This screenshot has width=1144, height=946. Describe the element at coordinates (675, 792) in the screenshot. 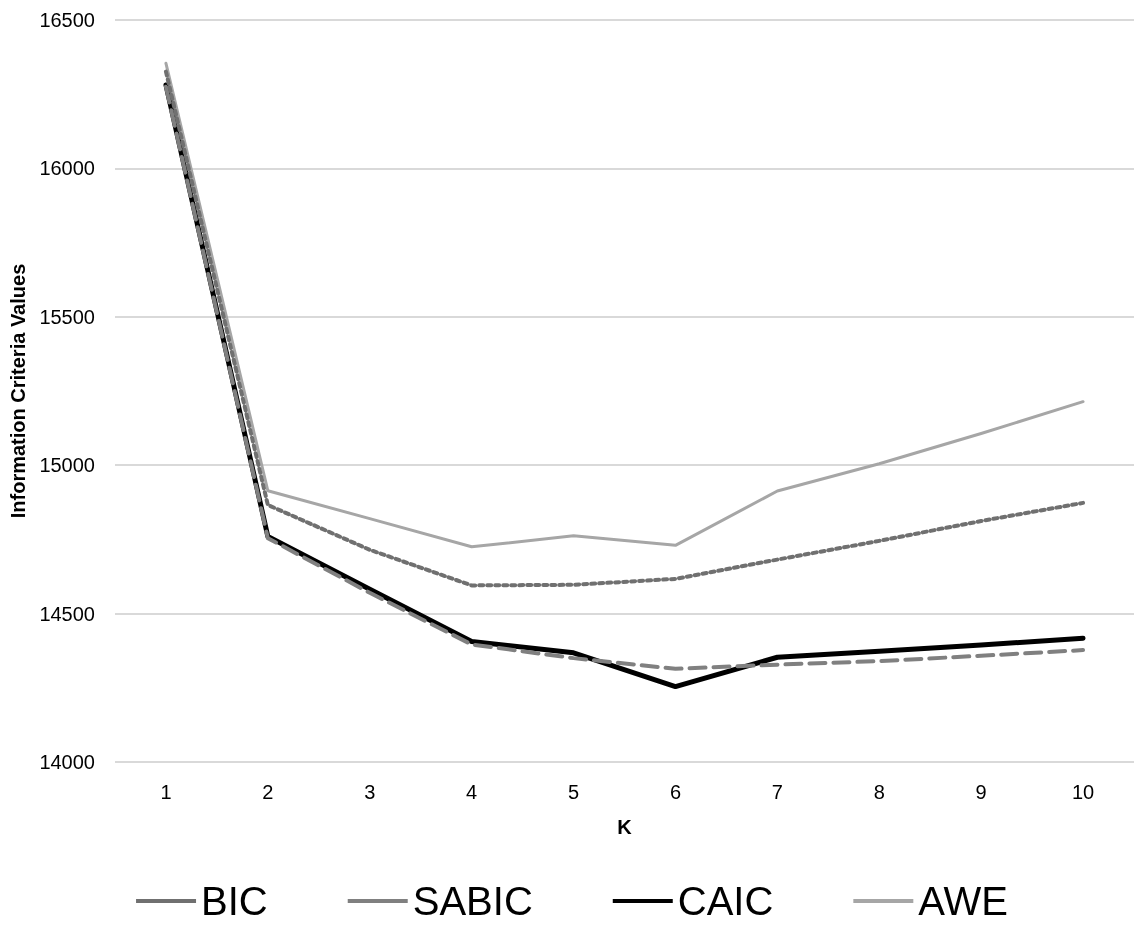

I see `x-tick-label: 6` at that location.